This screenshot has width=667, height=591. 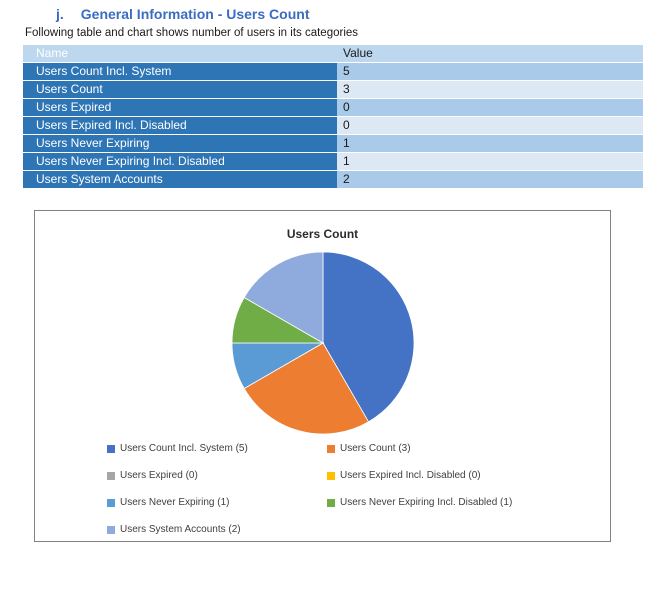 What do you see at coordinates (180, 71) in the screenshot?
I see `row-name-cell: Users Count Incl. System` at bounding box center [180, 71].